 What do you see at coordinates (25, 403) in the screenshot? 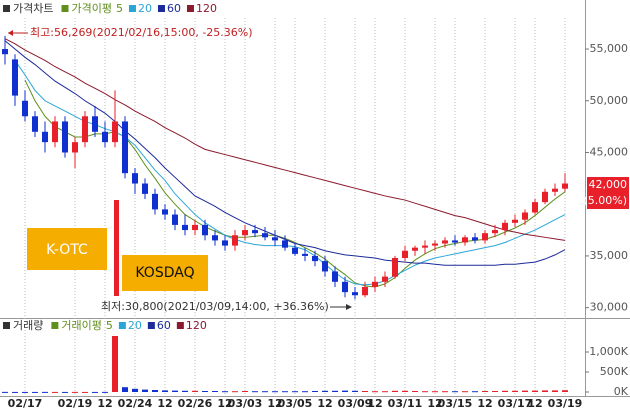
I see `x-tick-label: 02/17` at bounding box center [25, 403].